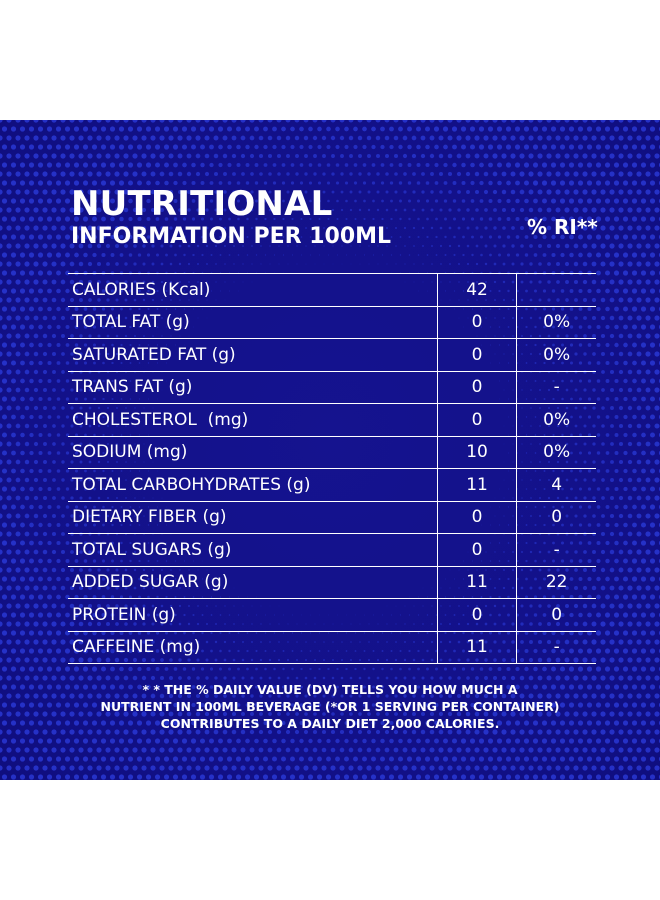 The width and height of the screenshot is (660, 900). What do you see at coordinates (253, 615) in the screenshot?
I see `nutrient-name: PROTEIN (g)` at bounding box center [253, 615].